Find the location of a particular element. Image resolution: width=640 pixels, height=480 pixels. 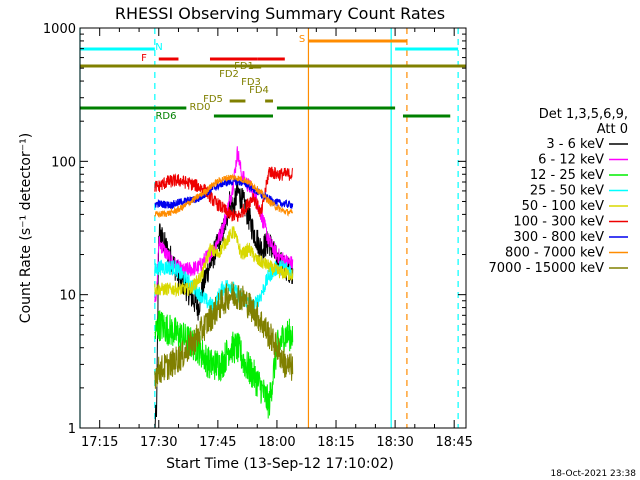

x-tick-label: 18:15 is located at coordinates (335, 442).